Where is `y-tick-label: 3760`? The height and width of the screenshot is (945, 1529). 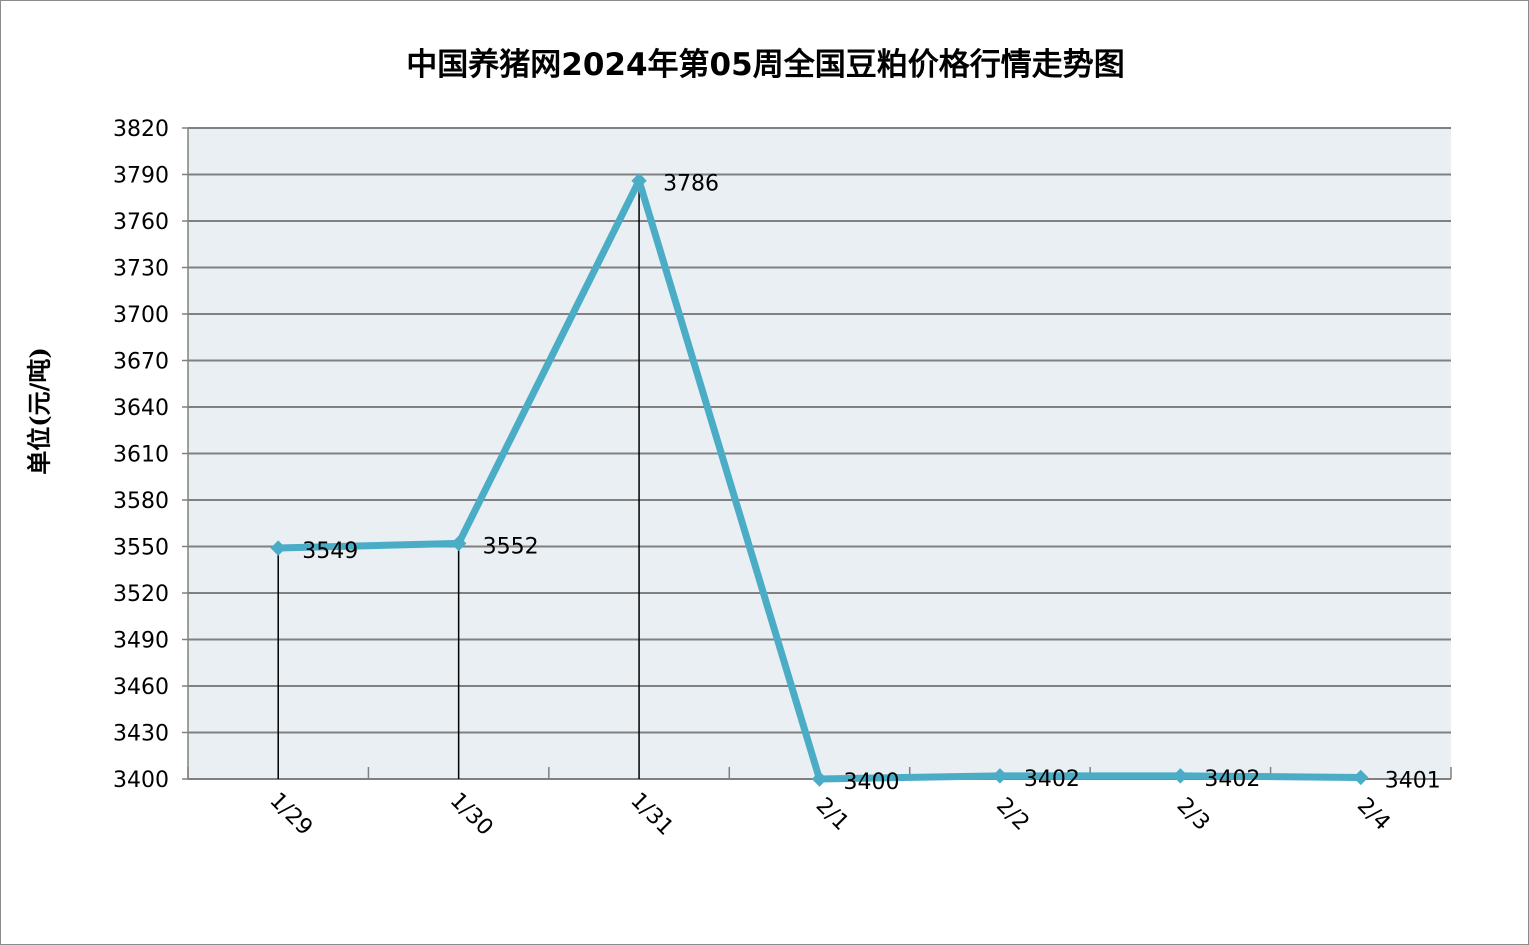 y-tick-label: 3760 is located at coordinates (141, 222).